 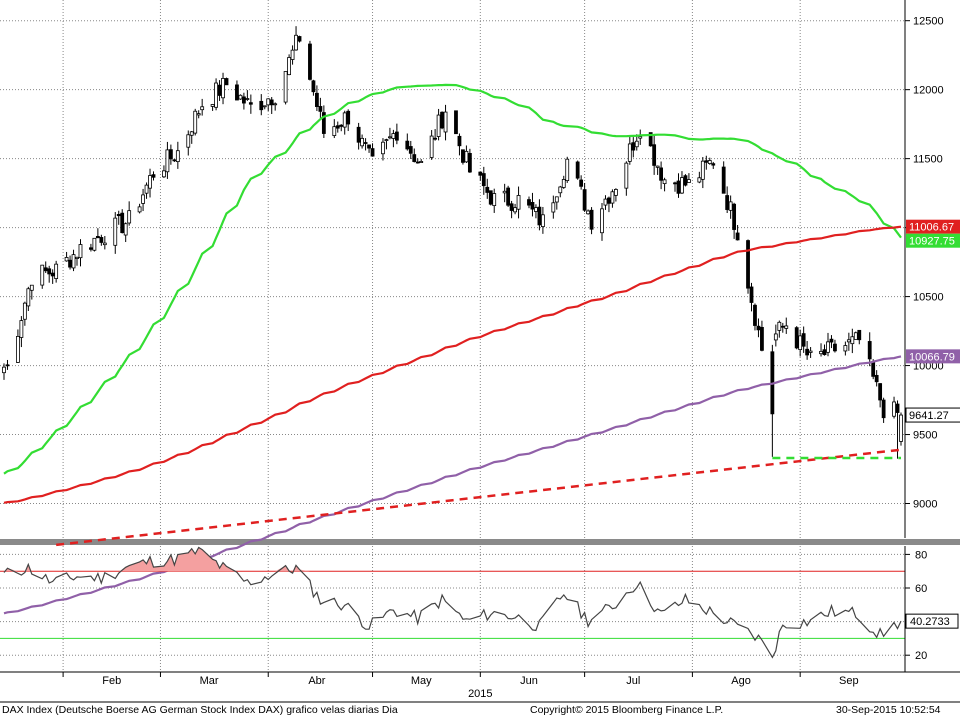 What do you see at coordinates (480, 542) in the screenshot?
I see `panel-separator` at bounding box center [480, 542].